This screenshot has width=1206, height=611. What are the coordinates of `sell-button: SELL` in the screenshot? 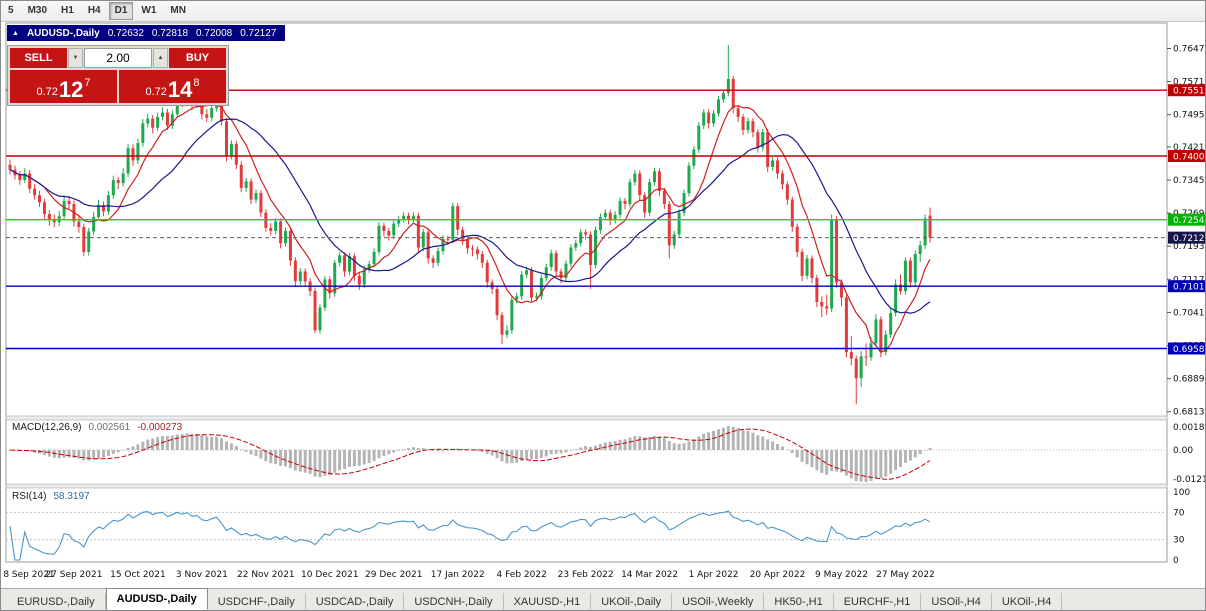 It's located at (38, 58).